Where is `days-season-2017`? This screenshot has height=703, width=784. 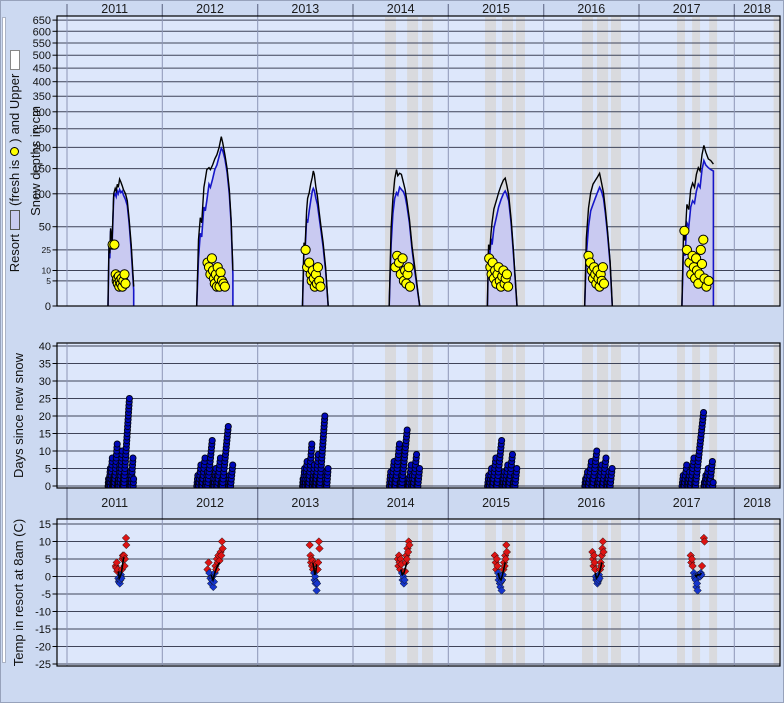
days-season-2017 is located at coordinates (697, 448).